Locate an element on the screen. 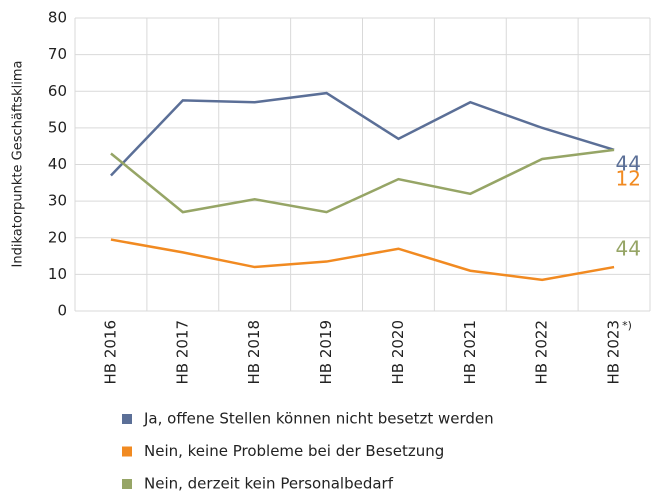 Image resolution: width=654 pixels, height=495 pixels. annotation: *) is located at coordinates (627, 325).